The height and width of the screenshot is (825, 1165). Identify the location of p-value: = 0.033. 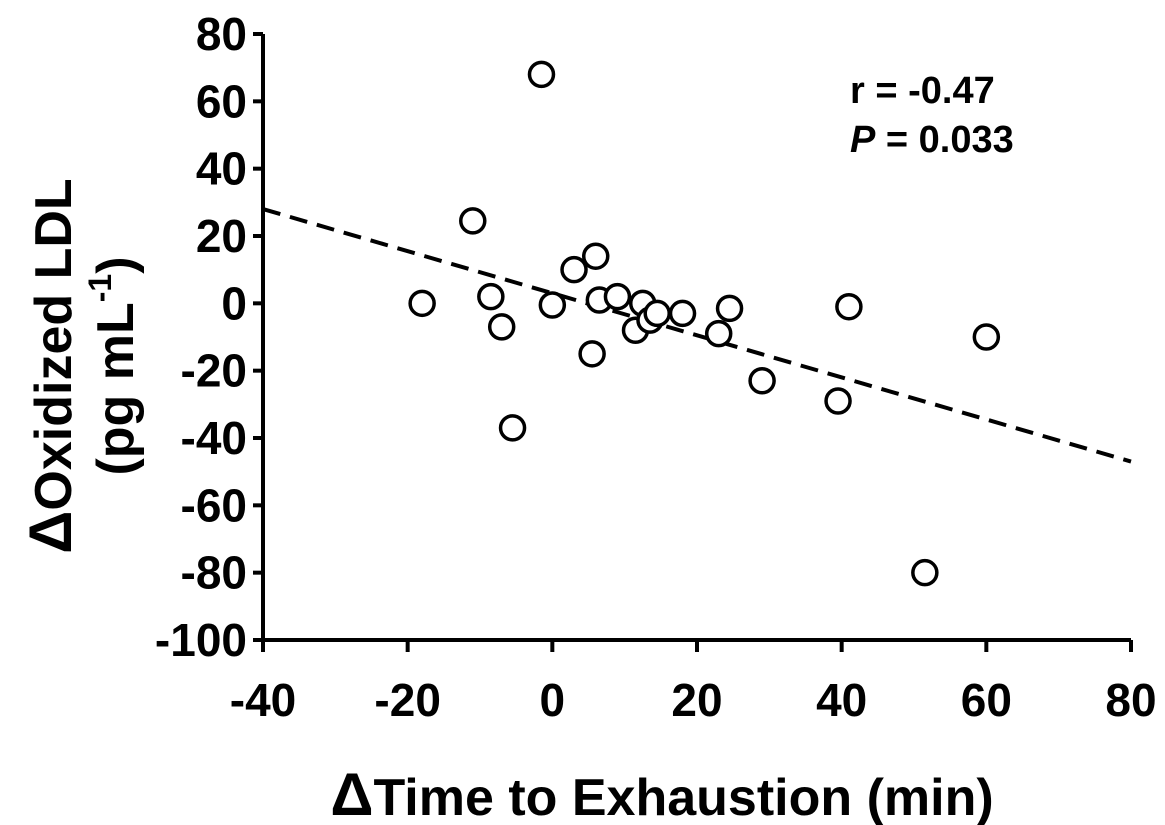
(944, 140).